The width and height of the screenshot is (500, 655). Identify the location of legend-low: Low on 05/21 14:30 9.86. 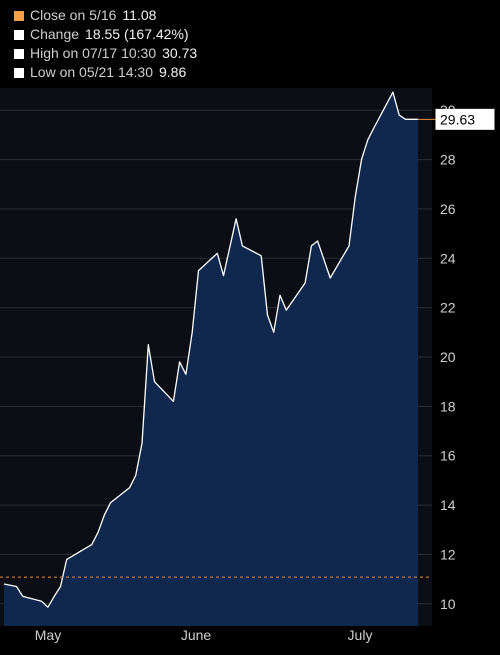
(105, 72).